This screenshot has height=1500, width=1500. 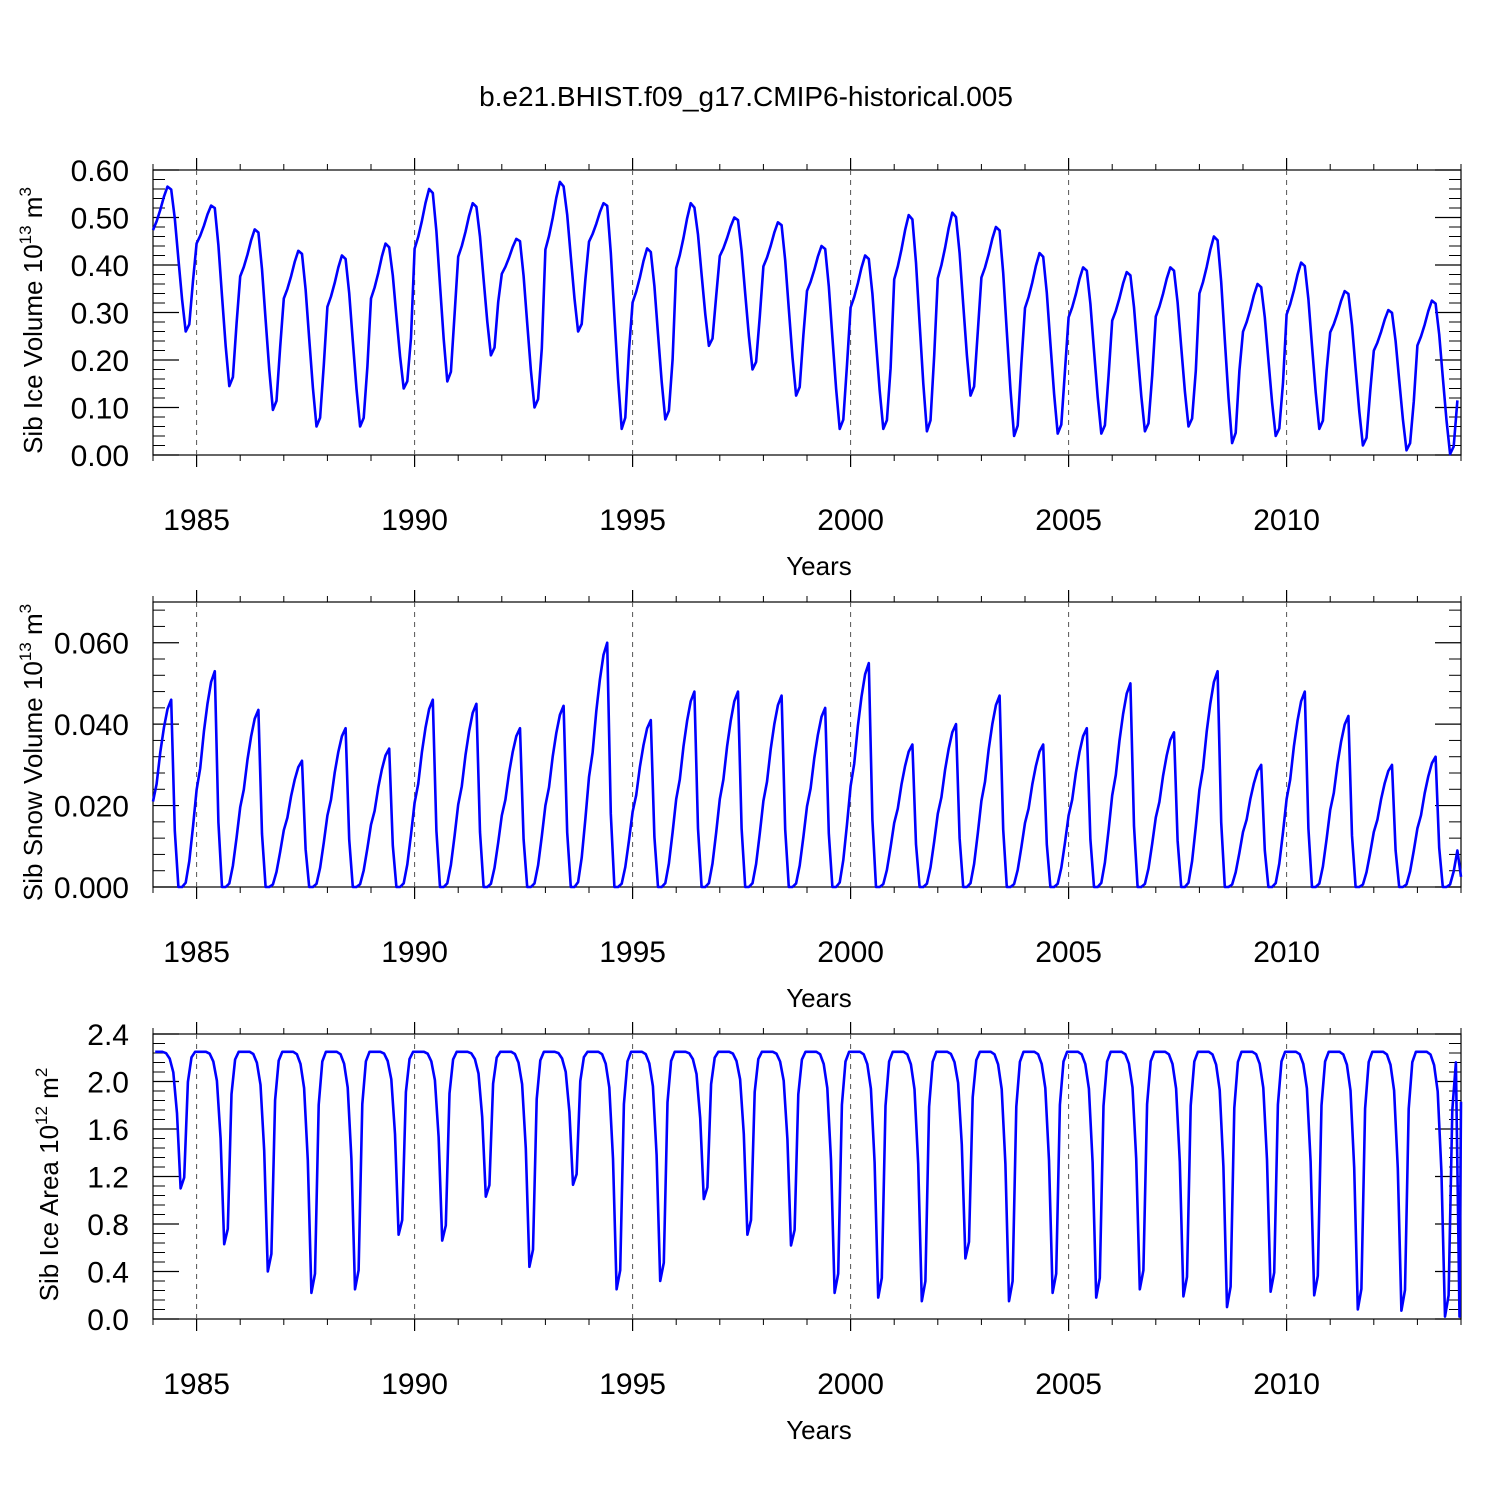 I want to click on y-tick-label: 0.020, so click(x=91, y=807).